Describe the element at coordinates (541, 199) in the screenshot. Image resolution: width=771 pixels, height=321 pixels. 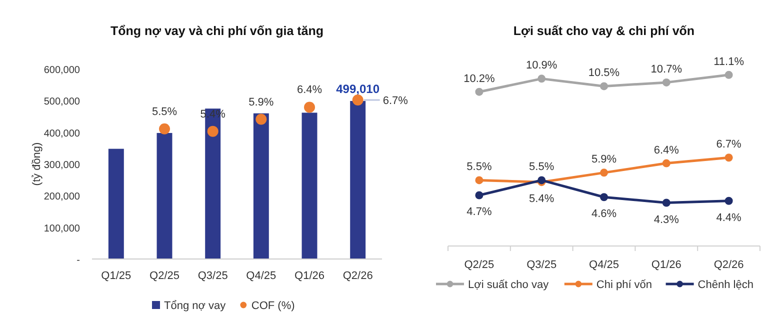
I see `data-label: 5.4%` at that location.